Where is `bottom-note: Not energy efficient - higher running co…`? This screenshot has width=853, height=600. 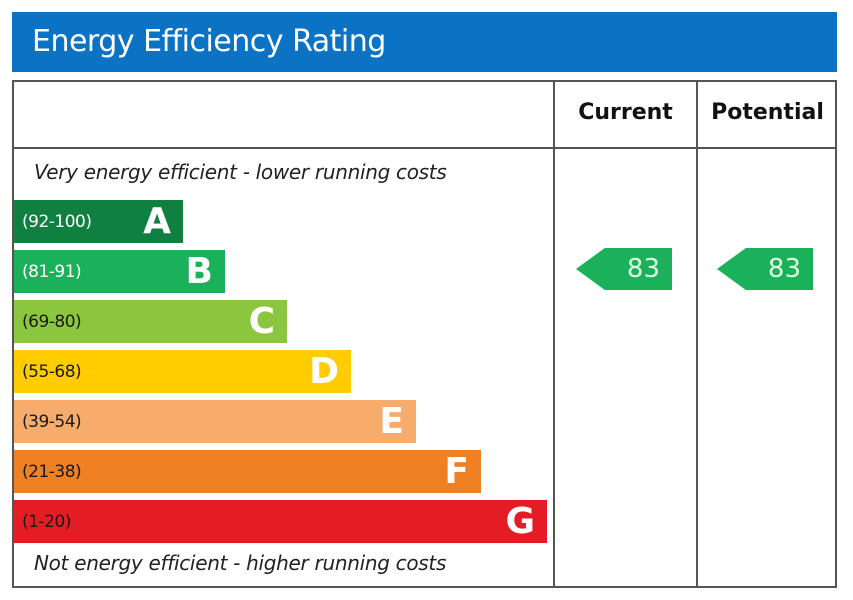 bottom-note: Not energy efficient - higher running co… is located at coordinates (240, 563).